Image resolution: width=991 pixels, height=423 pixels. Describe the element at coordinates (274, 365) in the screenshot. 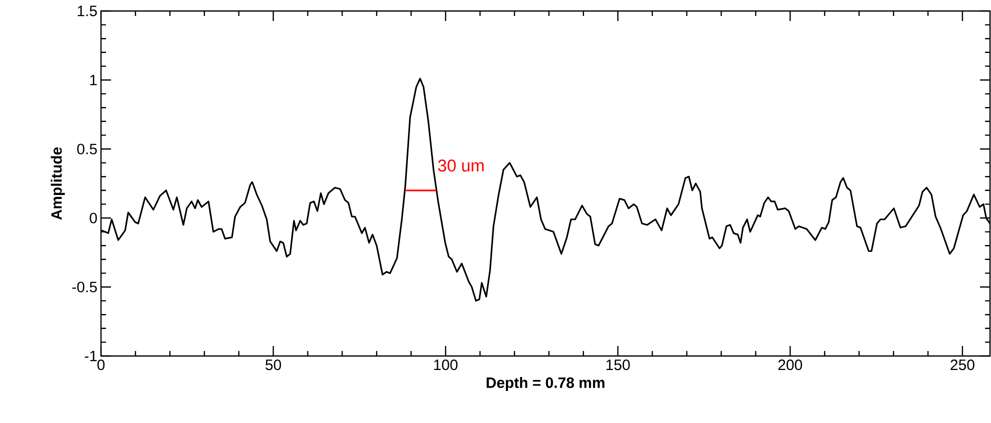

I see `x-tick-label: 50` at that location.